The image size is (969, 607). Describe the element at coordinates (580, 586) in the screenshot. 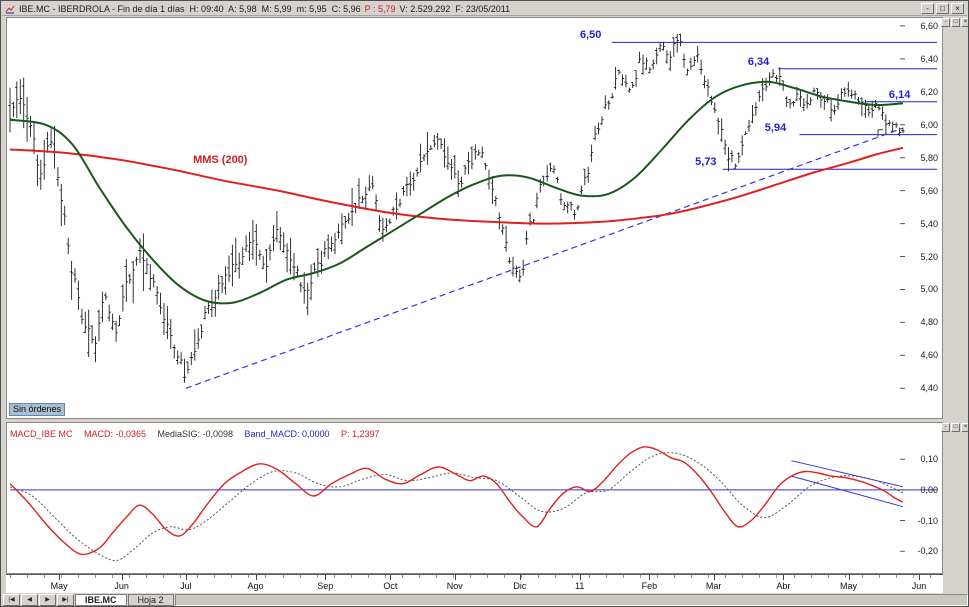

I see `time-axis-label: 11` at that location.